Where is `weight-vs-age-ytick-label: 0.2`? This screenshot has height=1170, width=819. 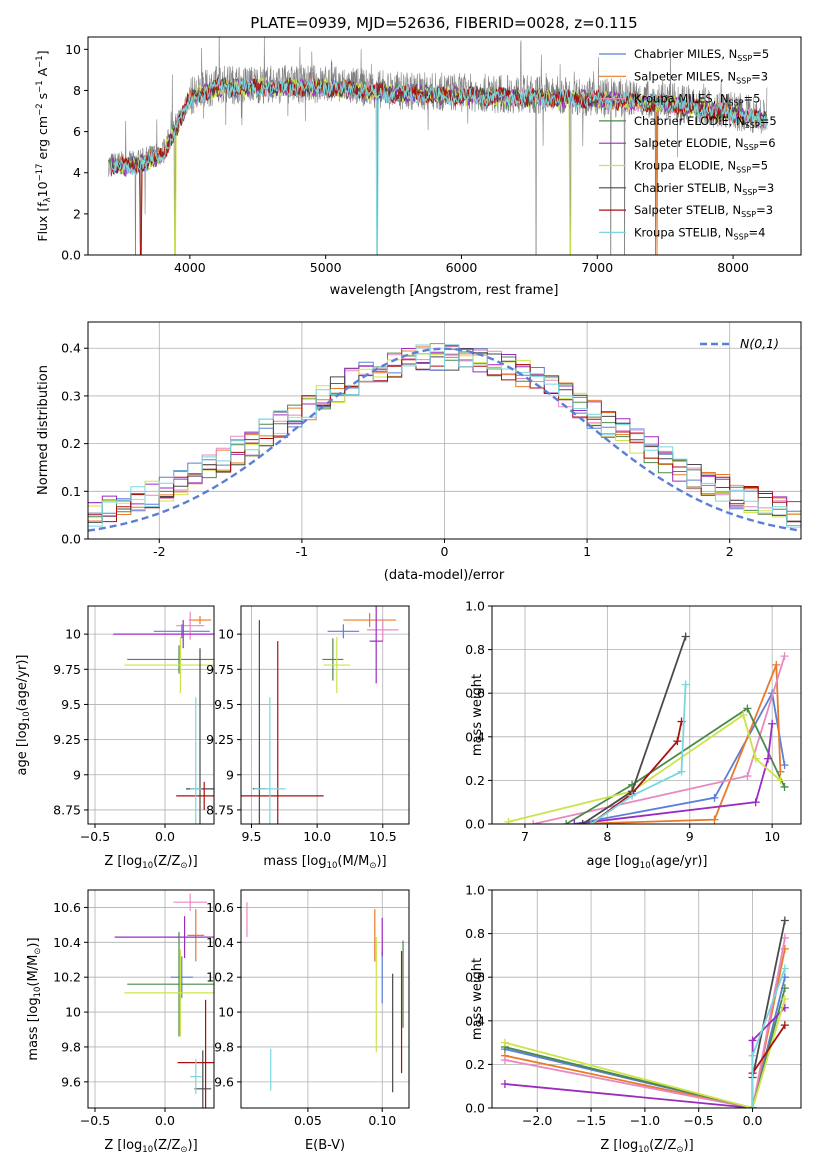 weight-vs-age-ytick-label: 0.2 is located at coordinates (475, 780).